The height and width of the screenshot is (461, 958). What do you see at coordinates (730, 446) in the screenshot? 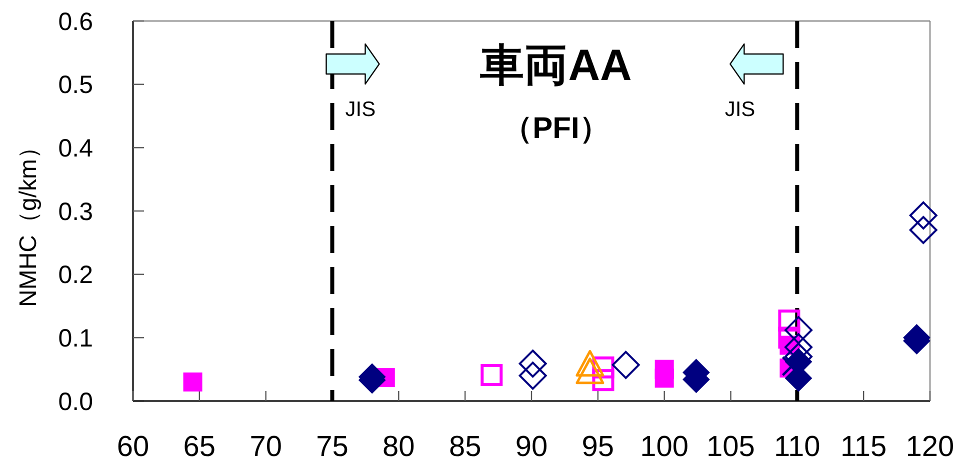
I see `x-tick-label: 105` at bounding box center [730, 446].